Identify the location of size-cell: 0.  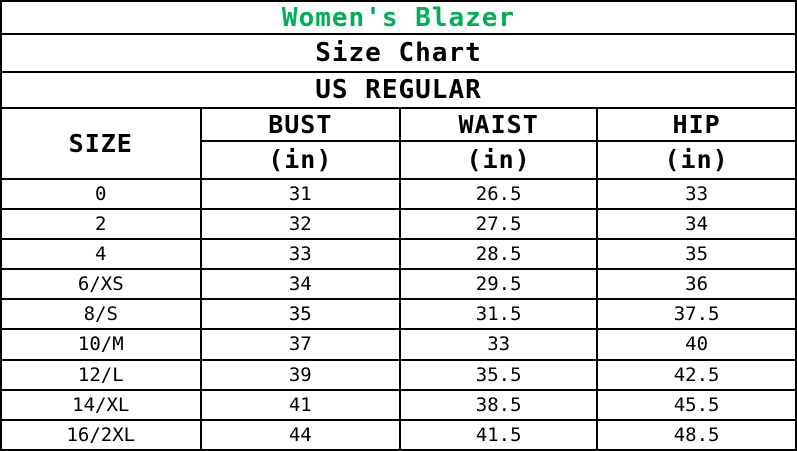
(101, 193).